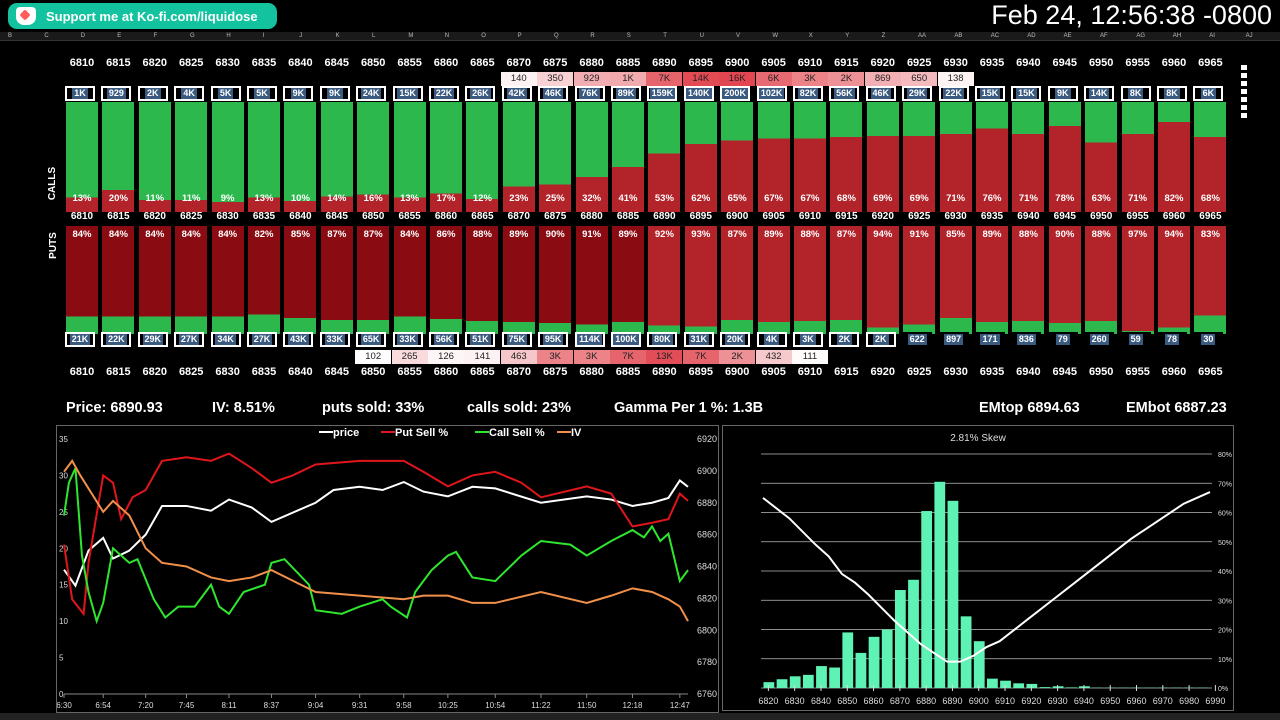 This screenshot has width=1280, height=720. I want to click on call-oi-box: 14K, so click(1099, 93).